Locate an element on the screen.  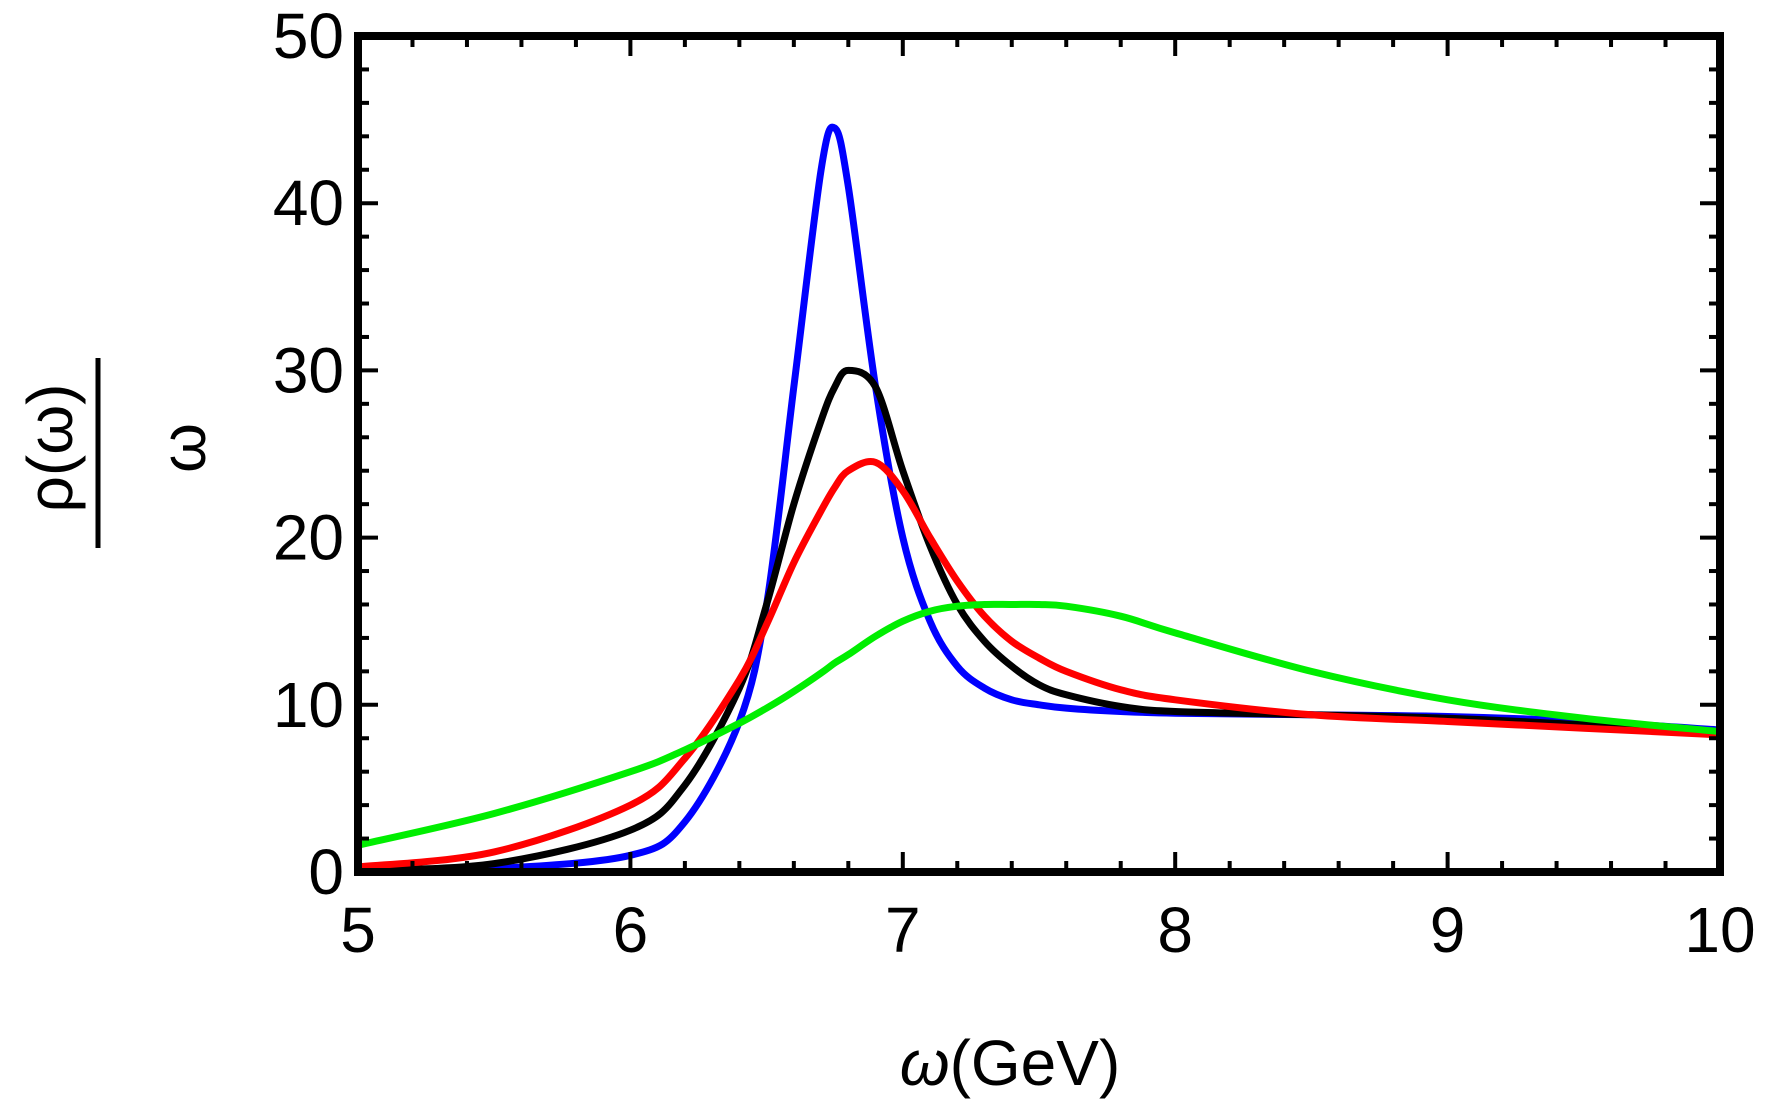
y-tick-label: 30 is located at coordinates (308, 370).